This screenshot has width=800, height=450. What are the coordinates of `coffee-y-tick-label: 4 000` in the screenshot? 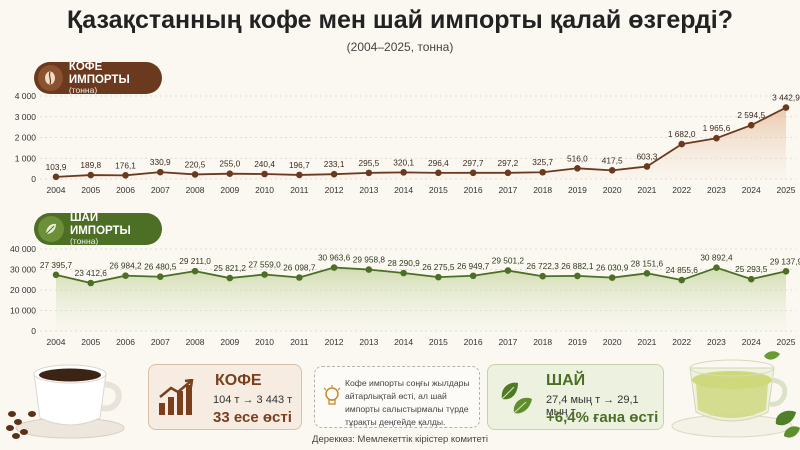 It's located at (26, 96).